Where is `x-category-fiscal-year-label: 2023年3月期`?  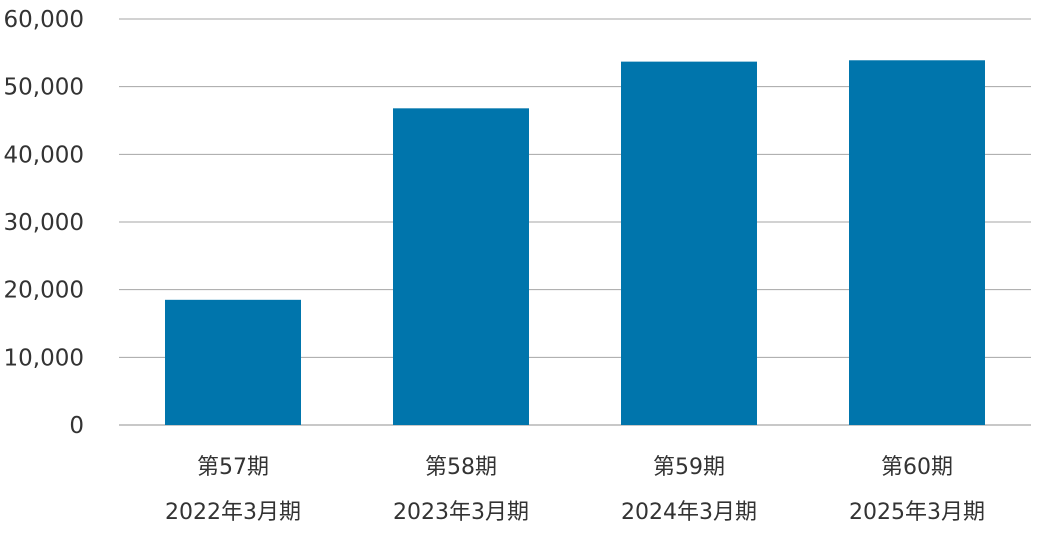 x-category-fiscal-year-label: 2023年3月期 is located at coordinates (461, 512).